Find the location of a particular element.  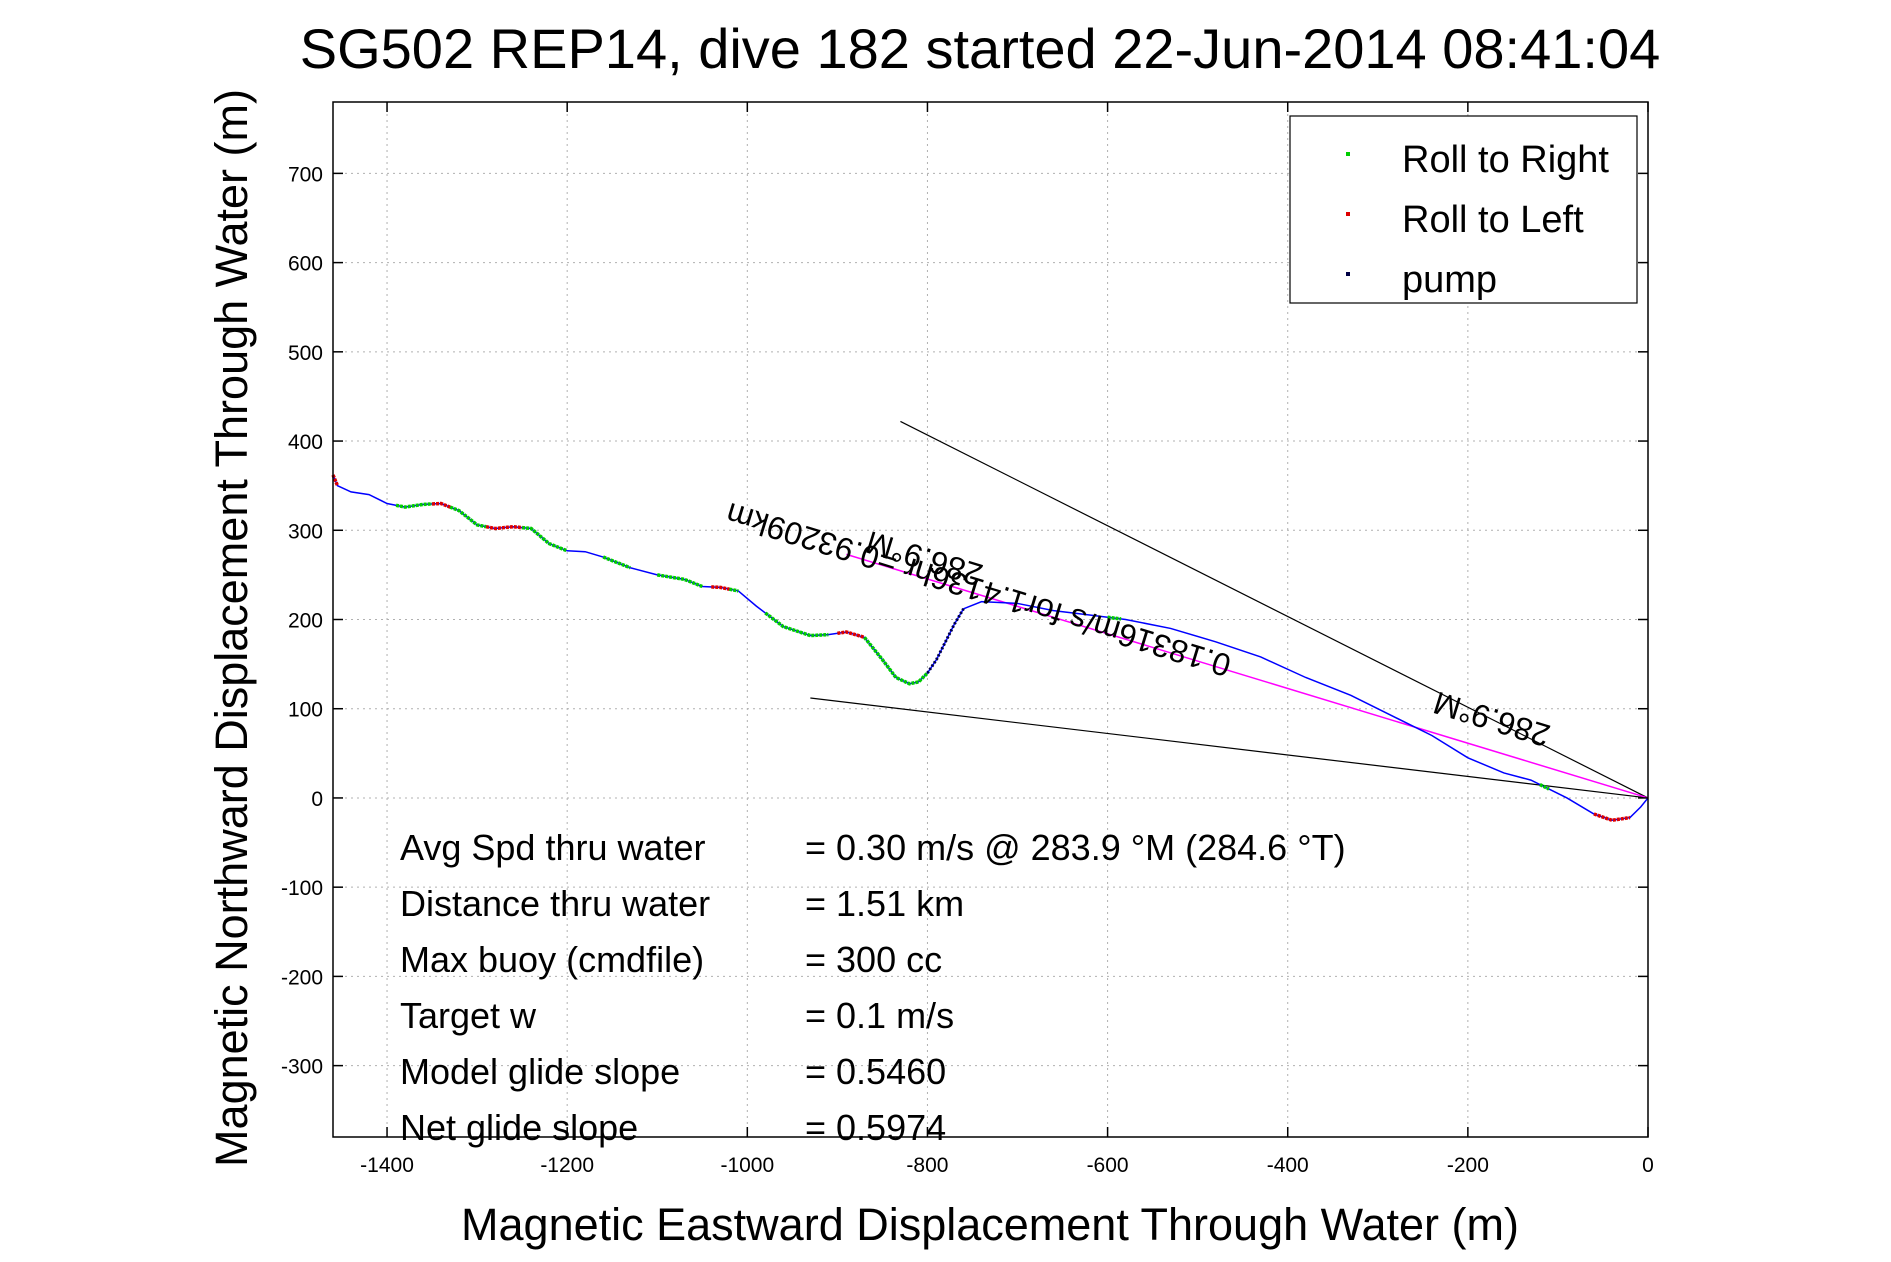

stat-value: = 0.30 m/s @ 283.9 °M (284.6 °T) is located at coordinates (1075, 847).